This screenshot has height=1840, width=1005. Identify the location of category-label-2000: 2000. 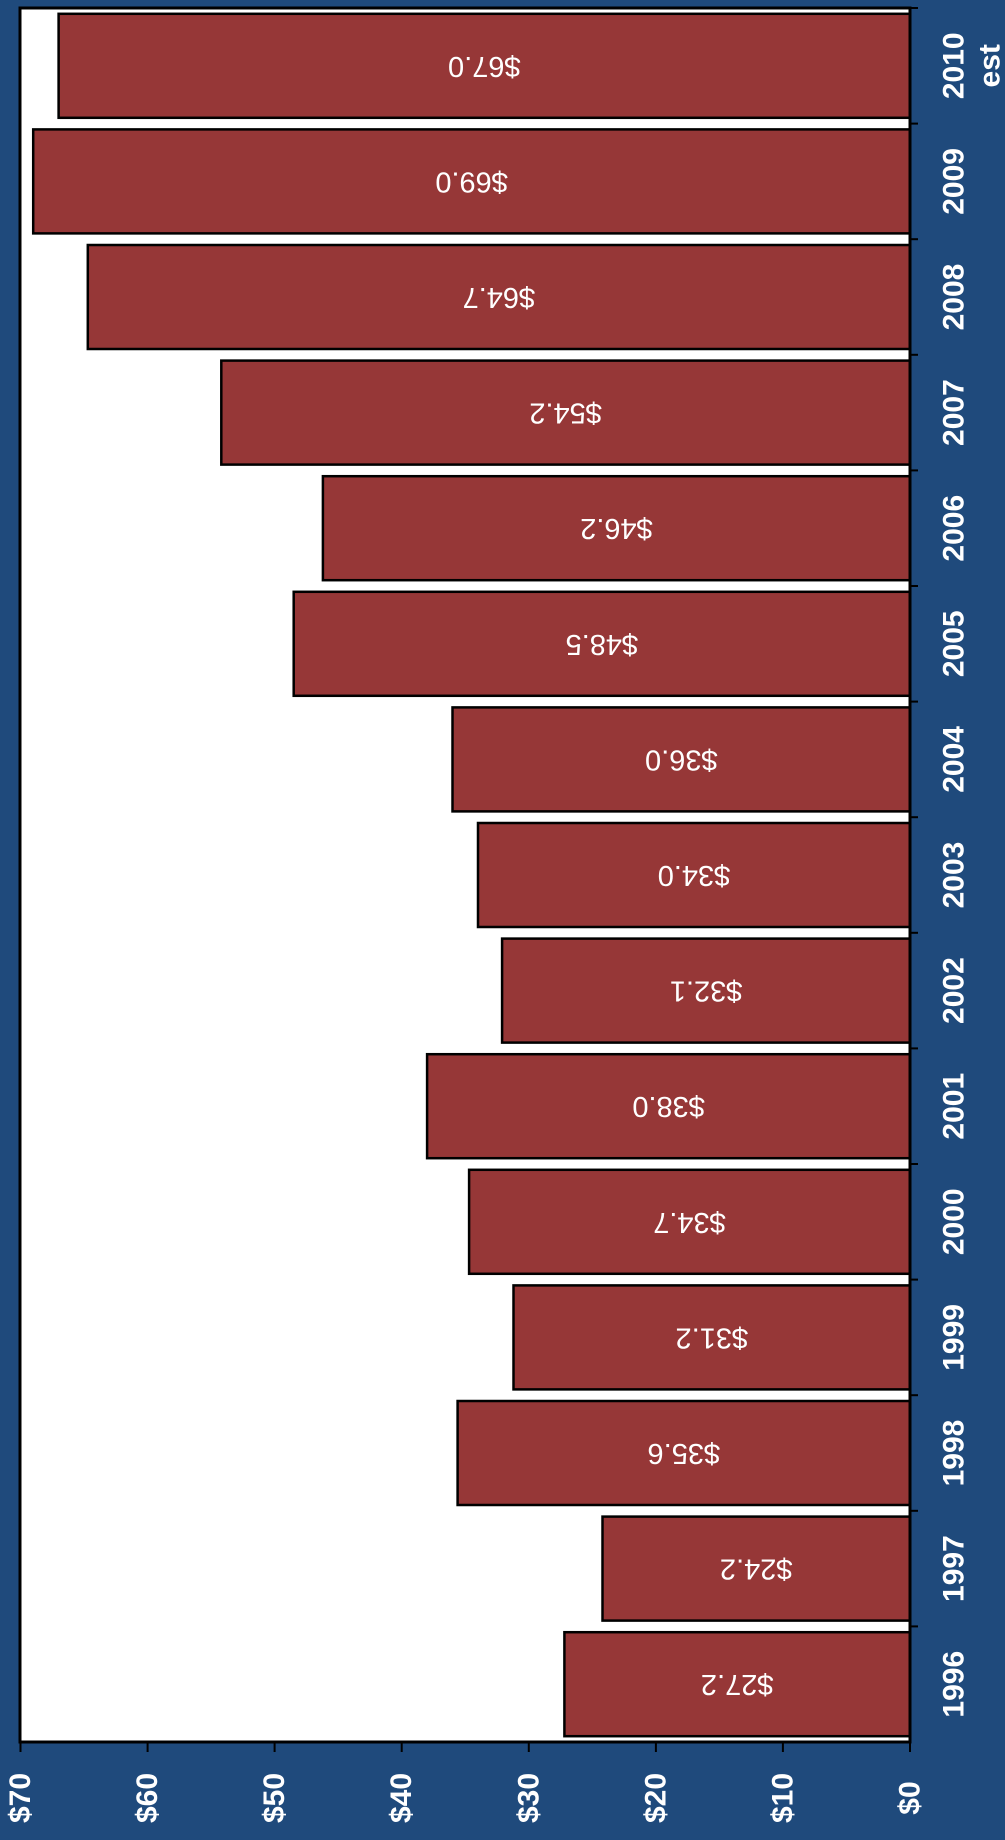
(954, 1221).